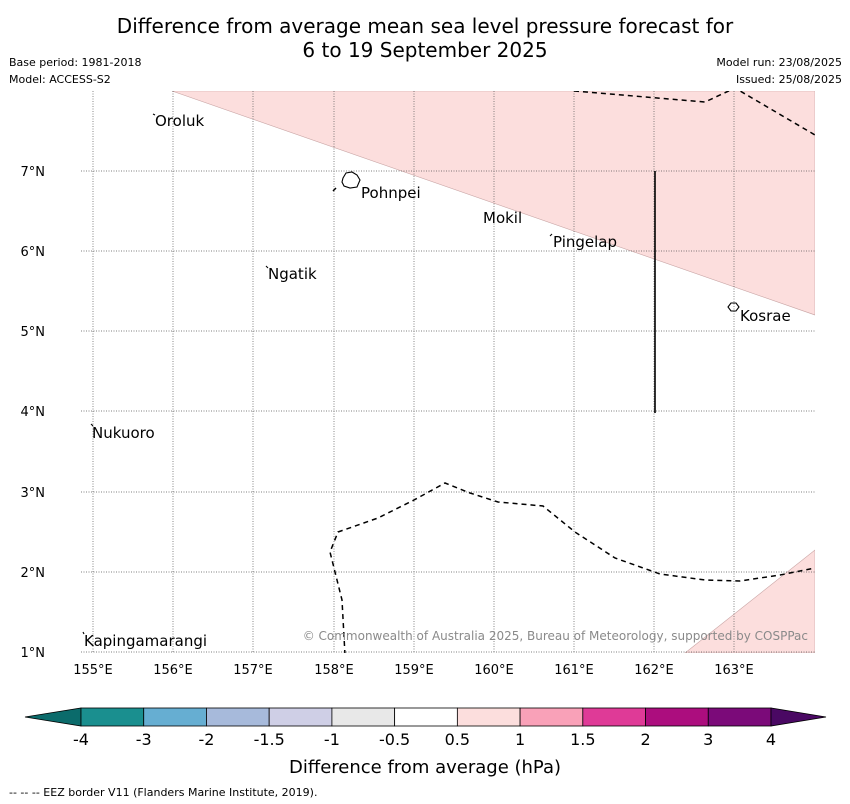  I want to click on model-name: Model: ACCESS-S2, so click(60, 79).